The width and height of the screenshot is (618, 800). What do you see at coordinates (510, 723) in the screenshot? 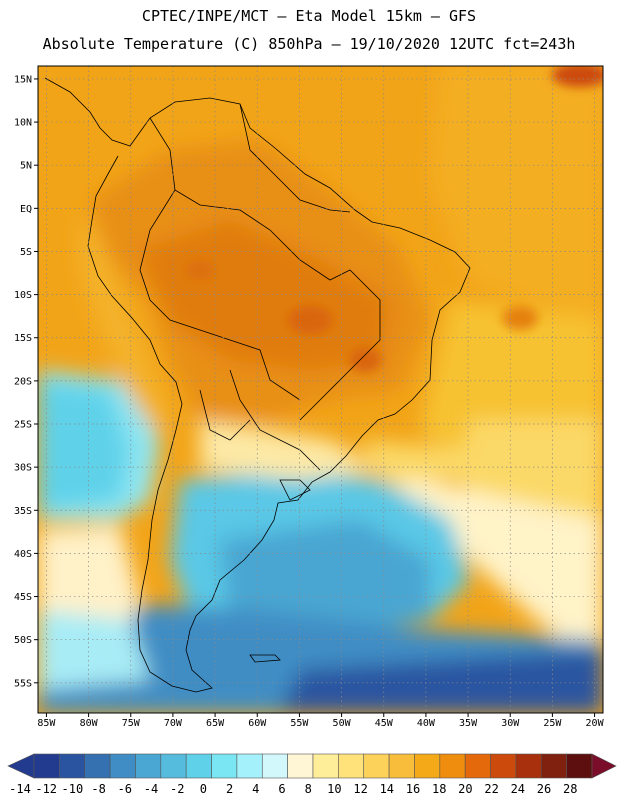
I see `lon-tick-label: 30W` at bounding box center [510, 723].